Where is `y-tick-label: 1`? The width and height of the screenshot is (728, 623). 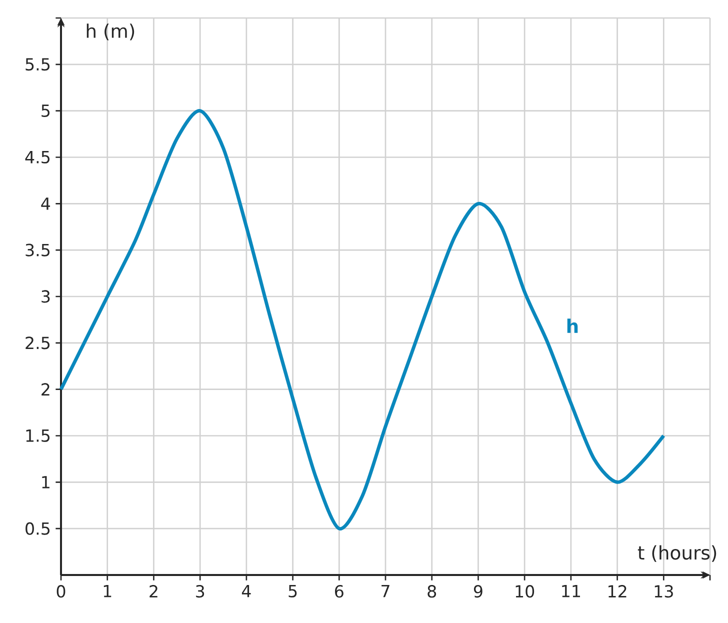
y-tick-label: 1 is located at coordinates (46, 482).